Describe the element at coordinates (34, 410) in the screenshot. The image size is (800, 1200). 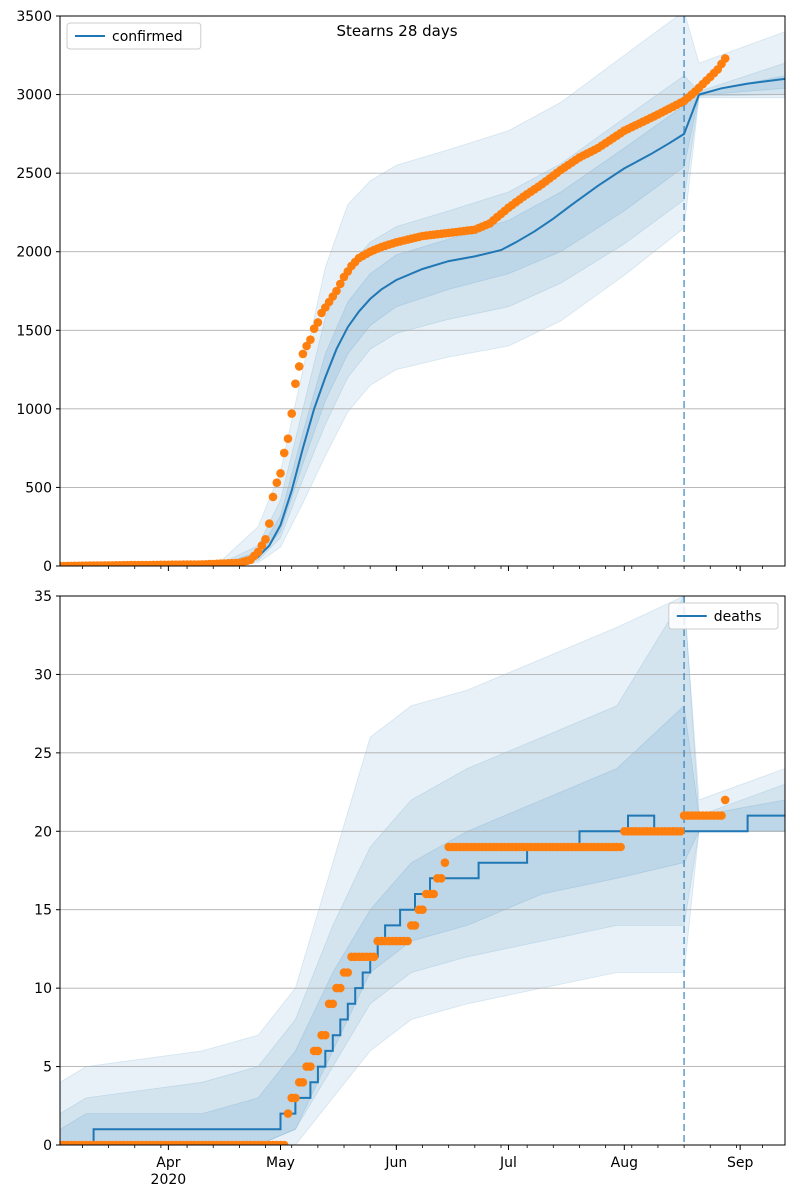
I see `y-tick-label: 1000` at that location.